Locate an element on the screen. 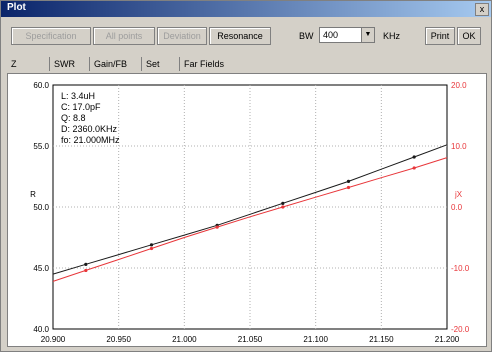  bandwidth-text: D: 2360.0KHz is located at coordinates (89, 129).